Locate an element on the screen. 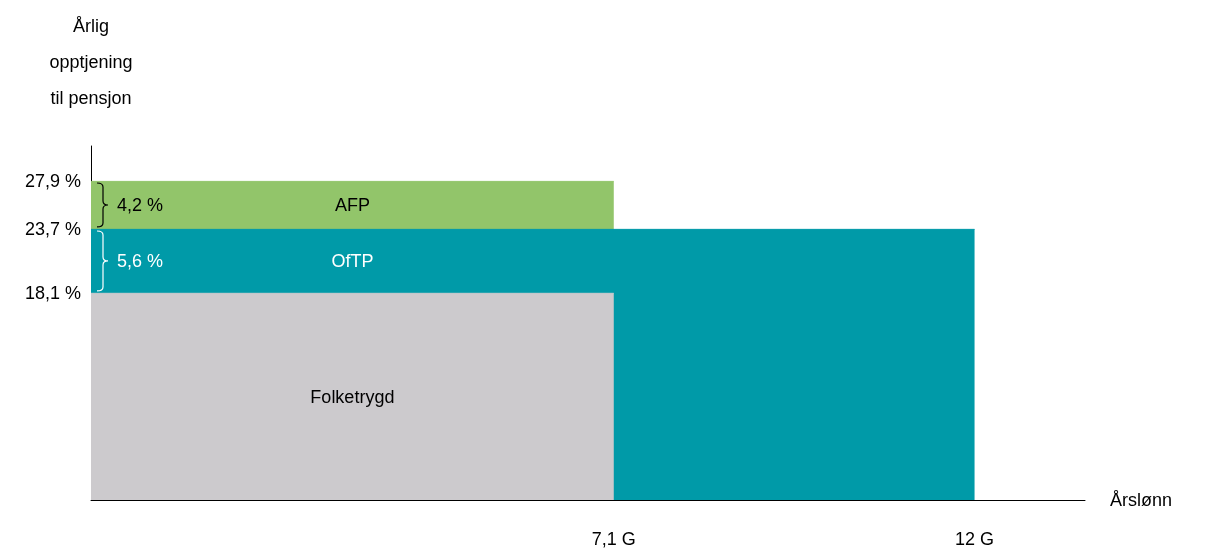 The height and width of the screenshot is (556, 1207). x-axis-title: Årslønn is located at coordinates (1141, 500).